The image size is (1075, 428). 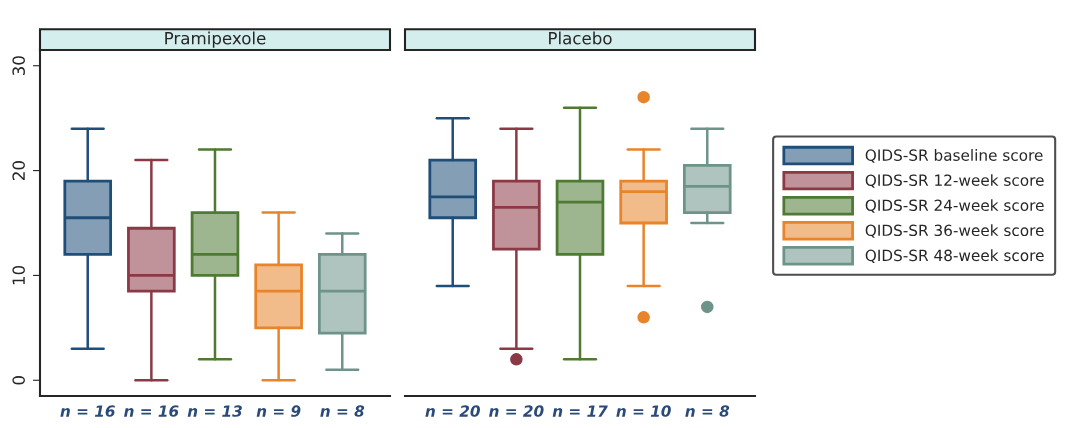 What do you see at coordinates (954, 256) in the screenshot?
I see `legend-label: QIDS-SR 48-week score` at bounding box center [954, 256].